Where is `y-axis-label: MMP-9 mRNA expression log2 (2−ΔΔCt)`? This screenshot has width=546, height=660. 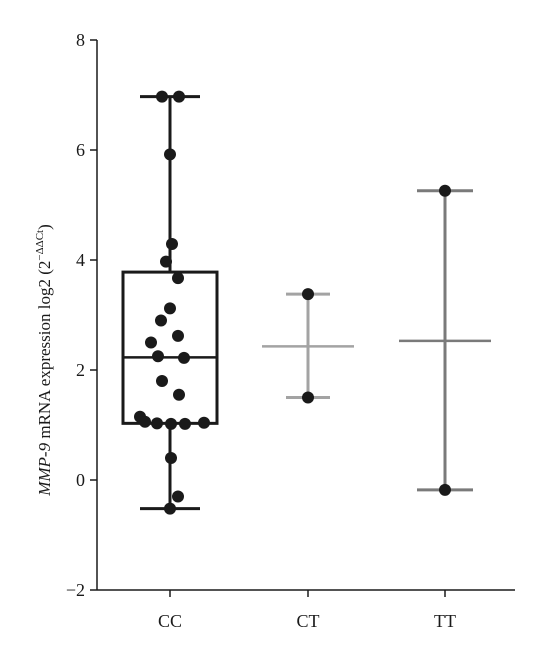
y-axis-label: MMP-9 mRNA expression log2 (2−ΔΔCt) is located at coordinates (44, 360).